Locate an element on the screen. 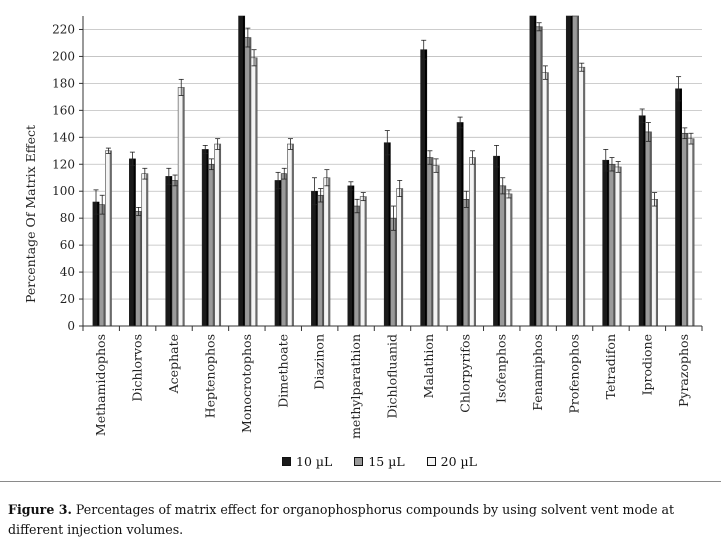 Image resolution: width=721 pixels, height=545 pixels. y-tick-label: 100 is located at coordinates (63, 191).